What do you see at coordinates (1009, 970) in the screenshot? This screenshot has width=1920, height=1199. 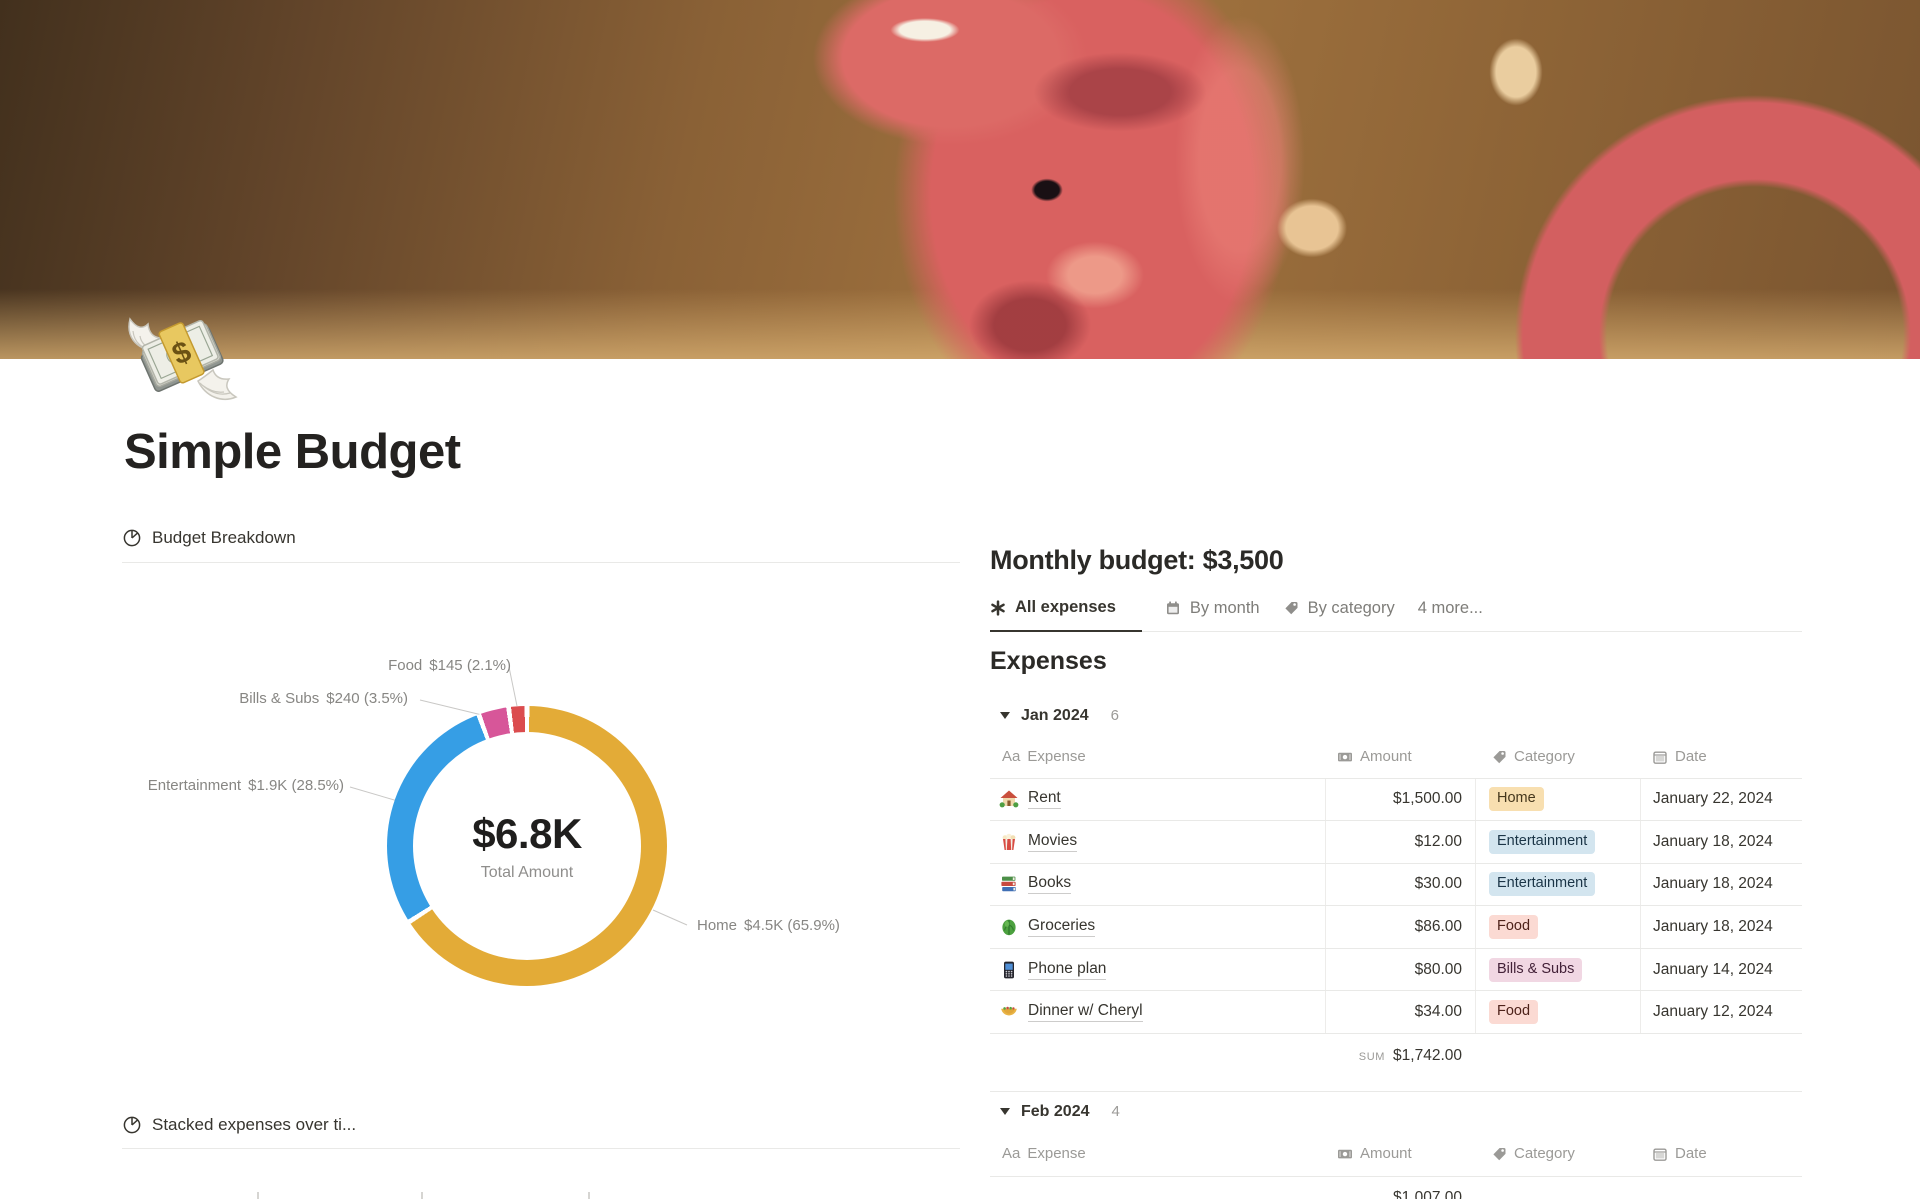 I see `mobile-phone-icon` at bounding box center [1009, 970].